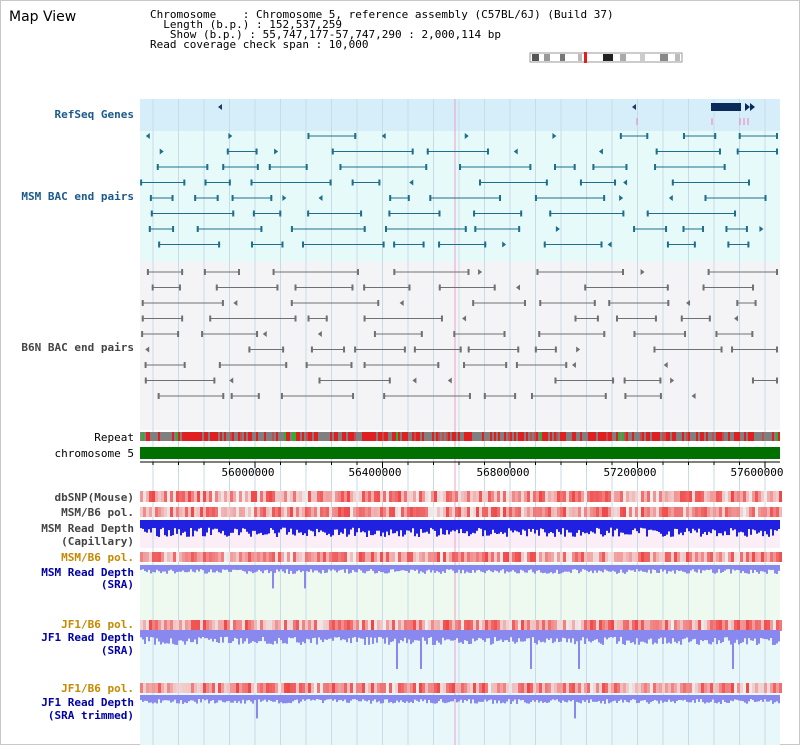  I want to click on track-label-msm-depth-cap: MSM Read Depth, so click(87, 528).